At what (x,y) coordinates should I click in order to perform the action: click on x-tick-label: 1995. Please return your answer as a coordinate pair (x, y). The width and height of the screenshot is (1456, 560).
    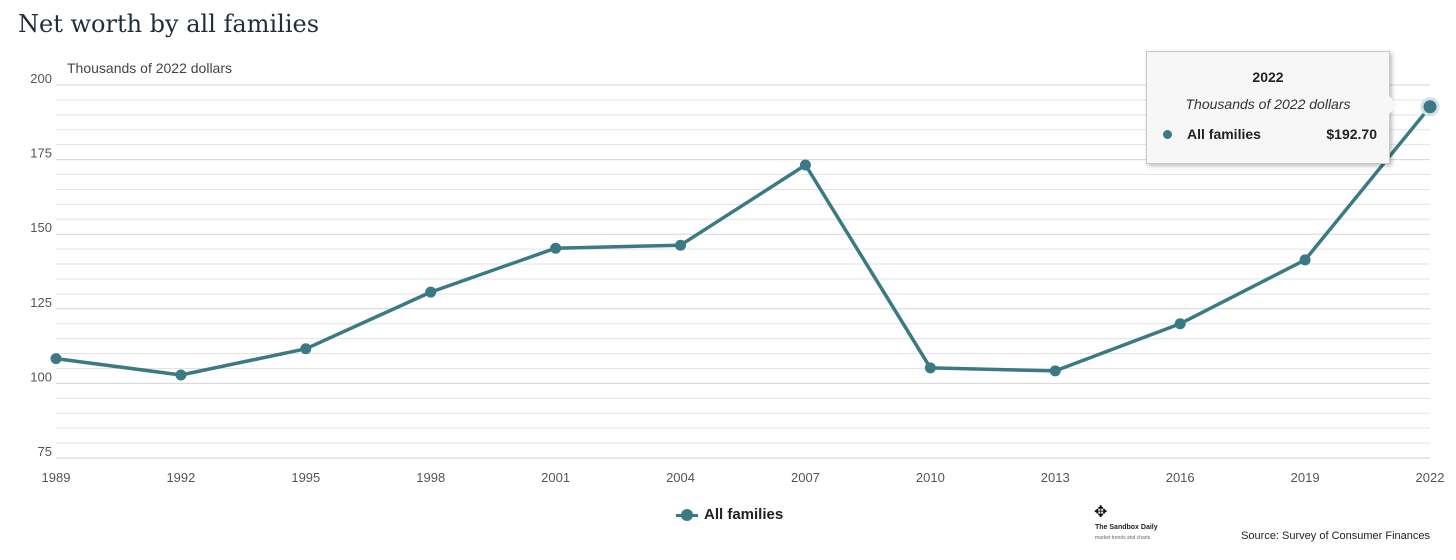
    Looking at the image, I should click on (305, 477).